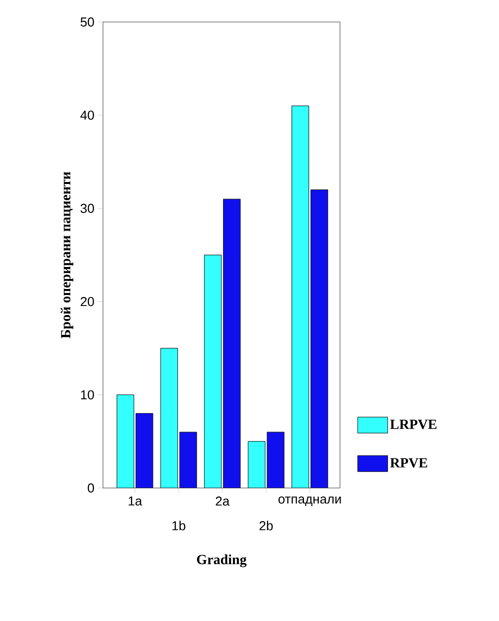  Describe the element at coordinates (179, 525) in the screenshot. I see `x-tick-label: 1b` at that location.